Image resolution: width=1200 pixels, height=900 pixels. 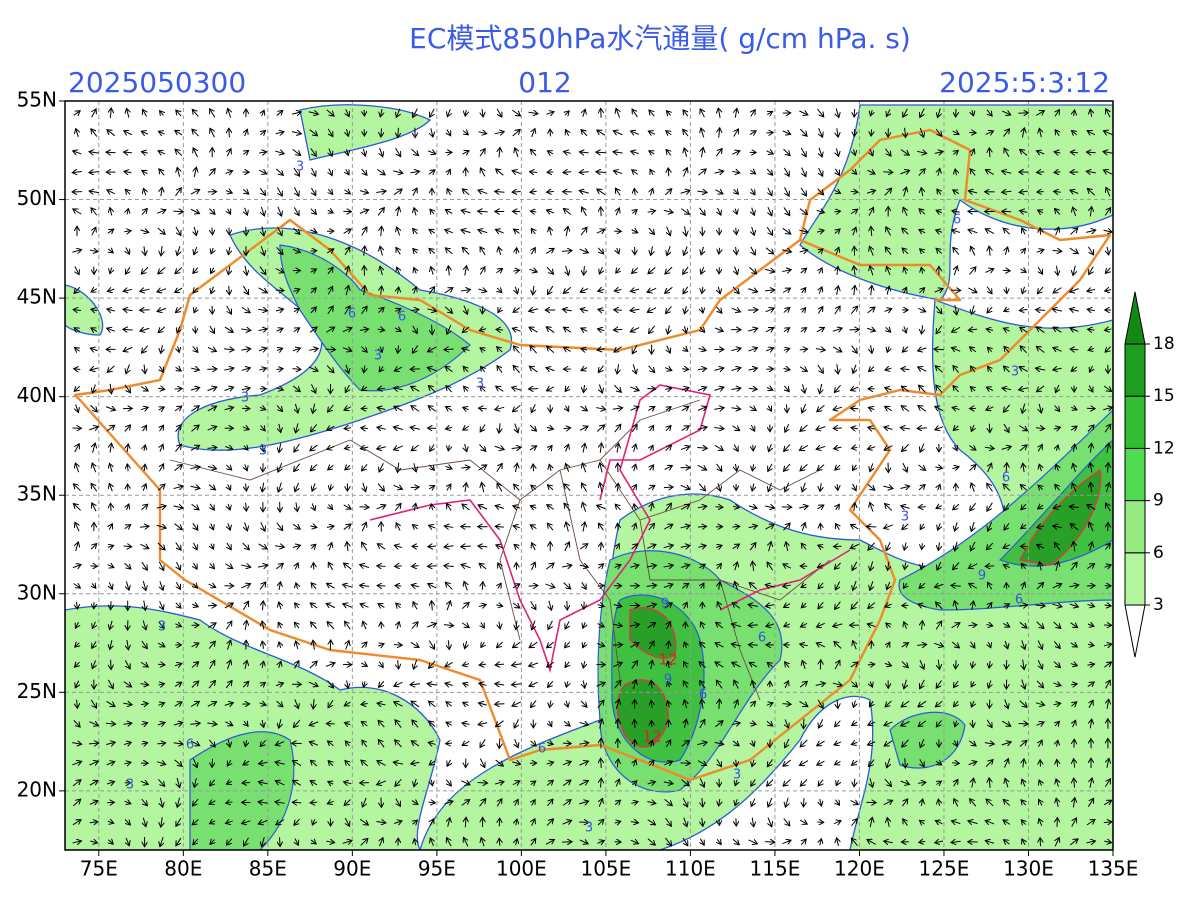 What do you see at coordinates (1135, 474) in the screenshot?
I see `colorbar-bin` at bounding box center [1135, 474].